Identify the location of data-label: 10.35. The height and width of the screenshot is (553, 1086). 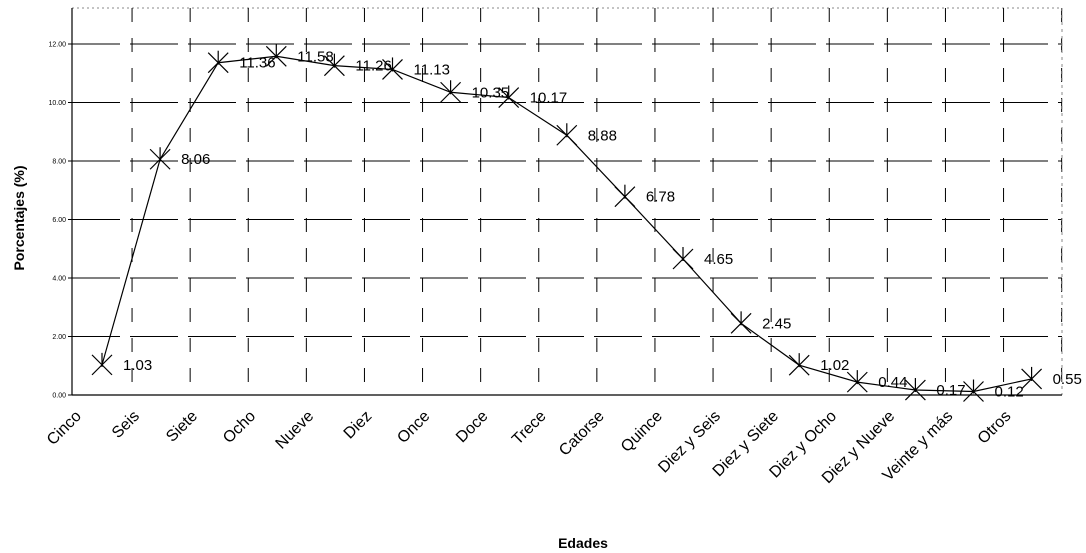
(491, 92).